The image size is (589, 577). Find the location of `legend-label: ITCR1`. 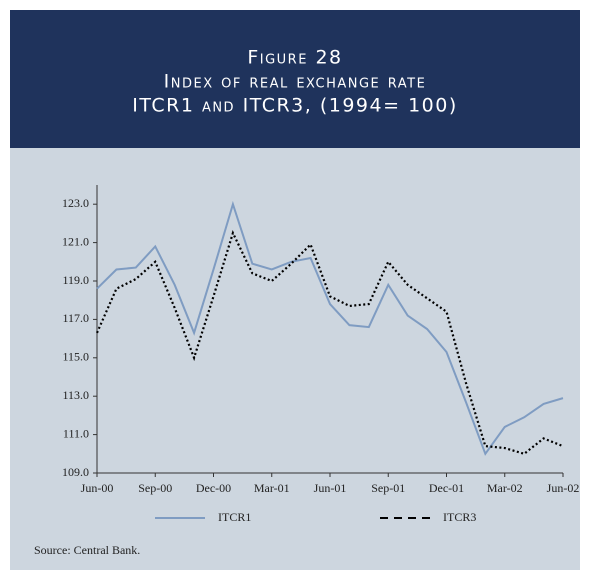

legend-label: ITCR1 is located at coordinates (234, 517).